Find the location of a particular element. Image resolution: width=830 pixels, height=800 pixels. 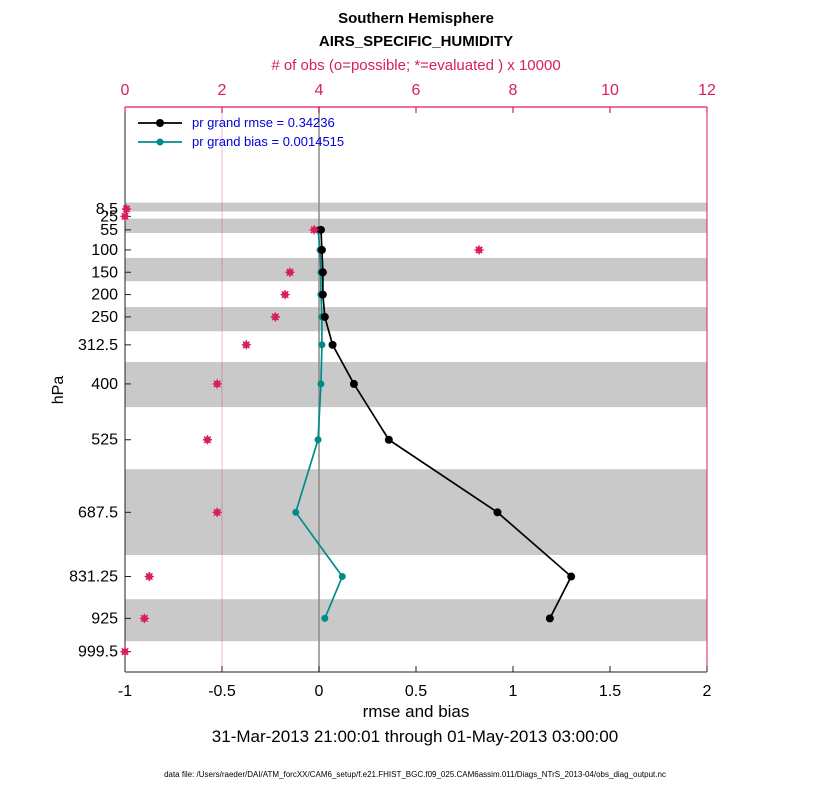

legend-item-bias: pr grand bias = 0.0014515 is located at coordinates (240, 141).